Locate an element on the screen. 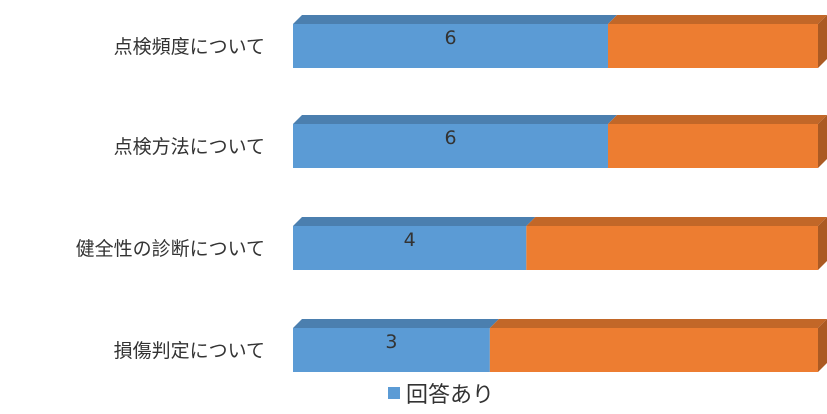 Image resolution: width=827 pixels, height=414 pixels. legend-swatch is located at coordinates (394, 393).